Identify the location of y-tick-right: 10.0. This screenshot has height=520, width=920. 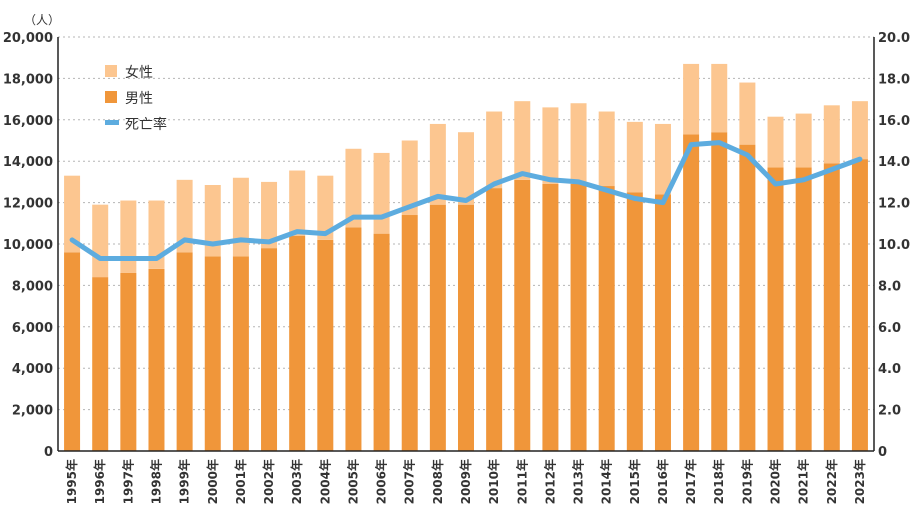
(894, 245).